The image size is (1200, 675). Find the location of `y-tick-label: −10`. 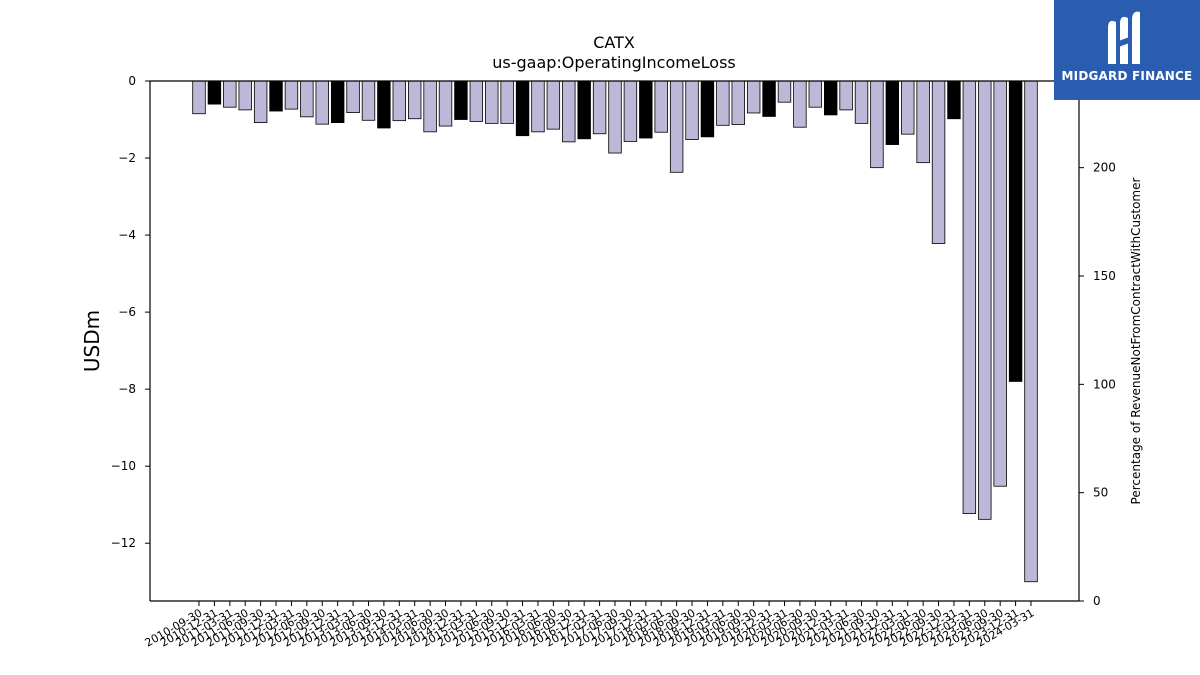

y-tick-label: −10 is located at coordinates (123, 466).